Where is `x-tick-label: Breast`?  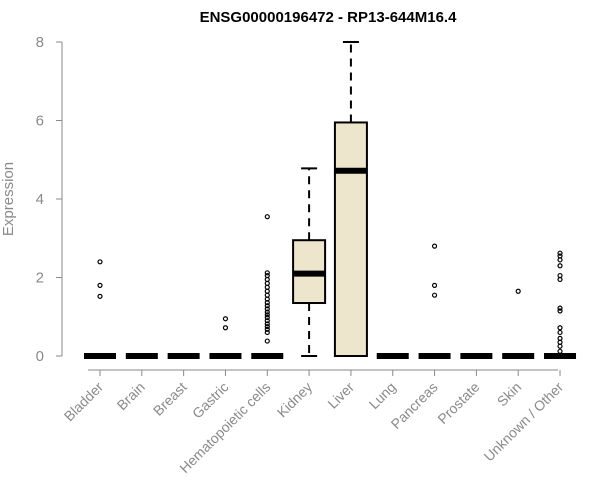 x-tick-label: Breast is located at coordinates (170, 399).